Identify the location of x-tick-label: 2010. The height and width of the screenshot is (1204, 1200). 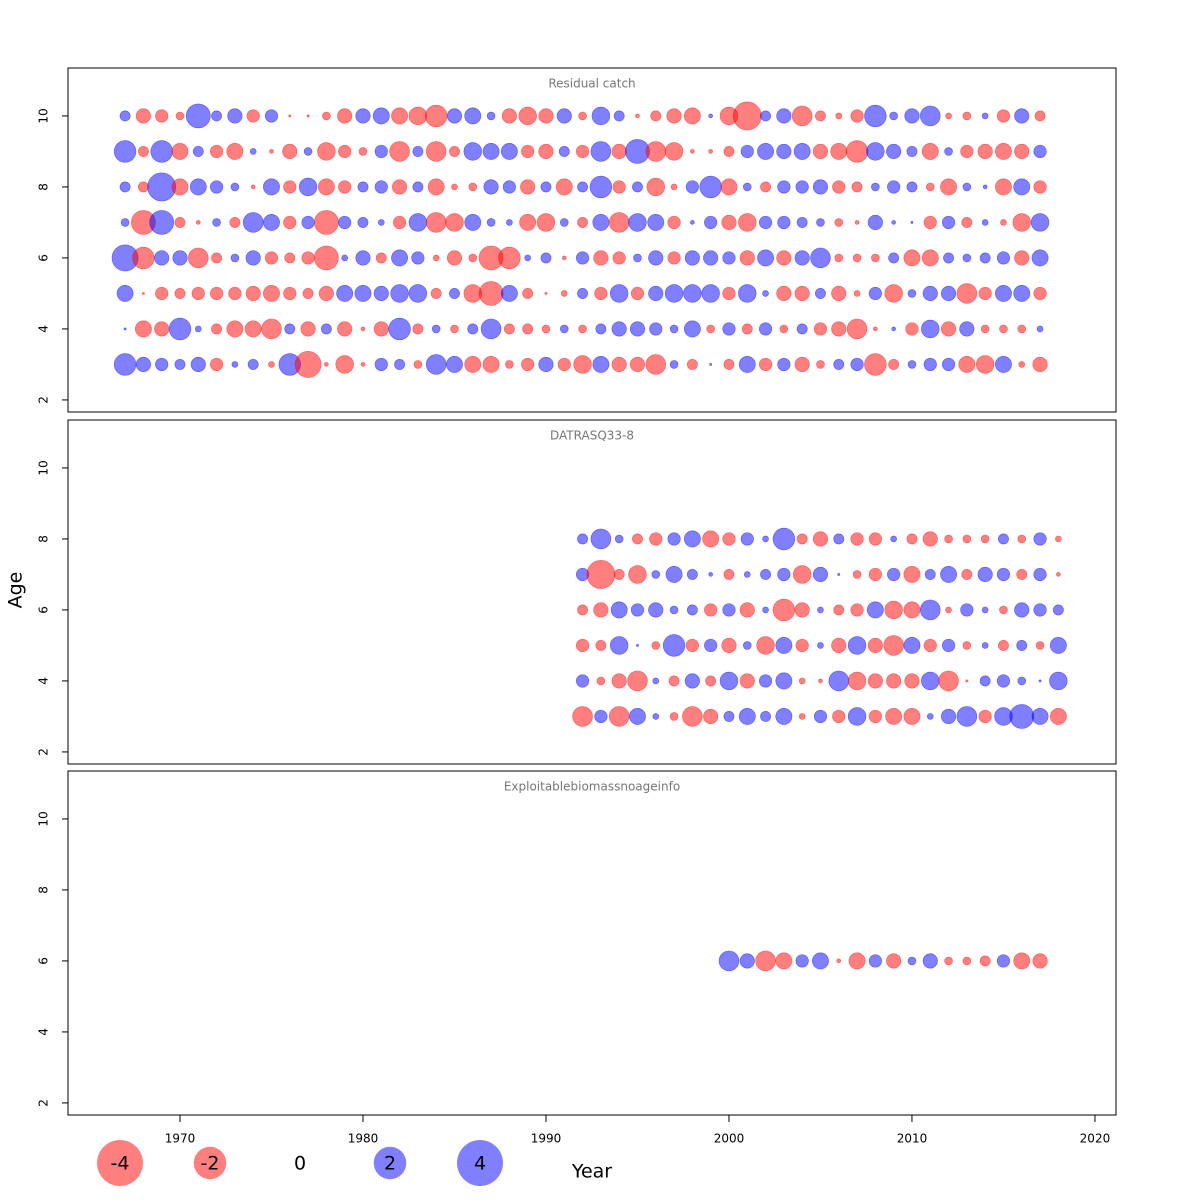
(912, 1139).